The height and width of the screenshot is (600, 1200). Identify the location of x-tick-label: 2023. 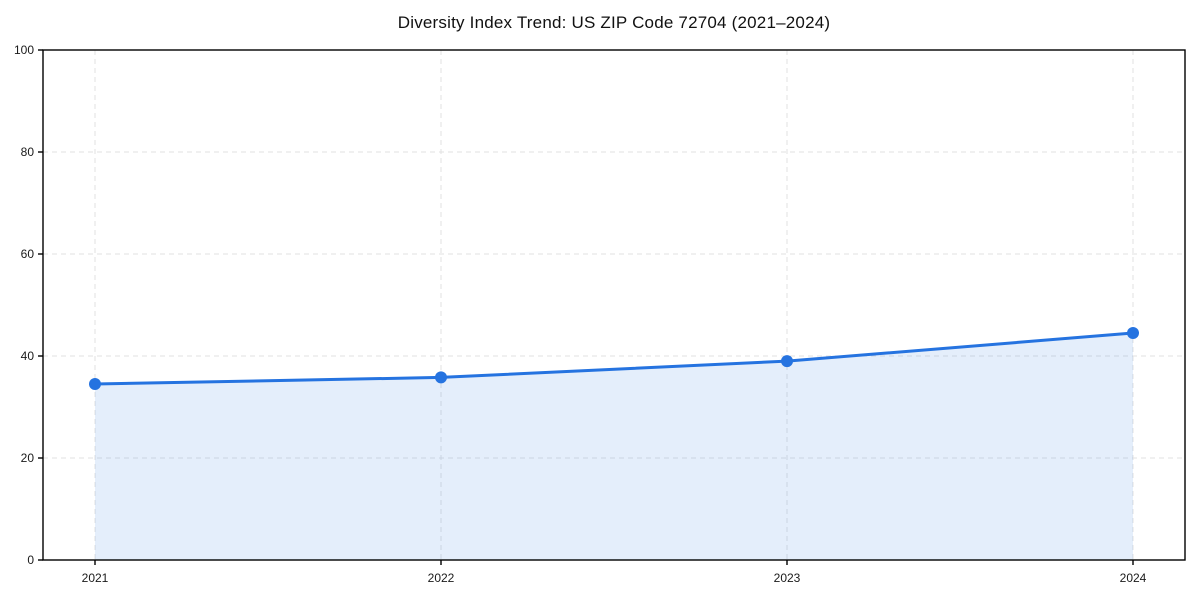
(787, 578).